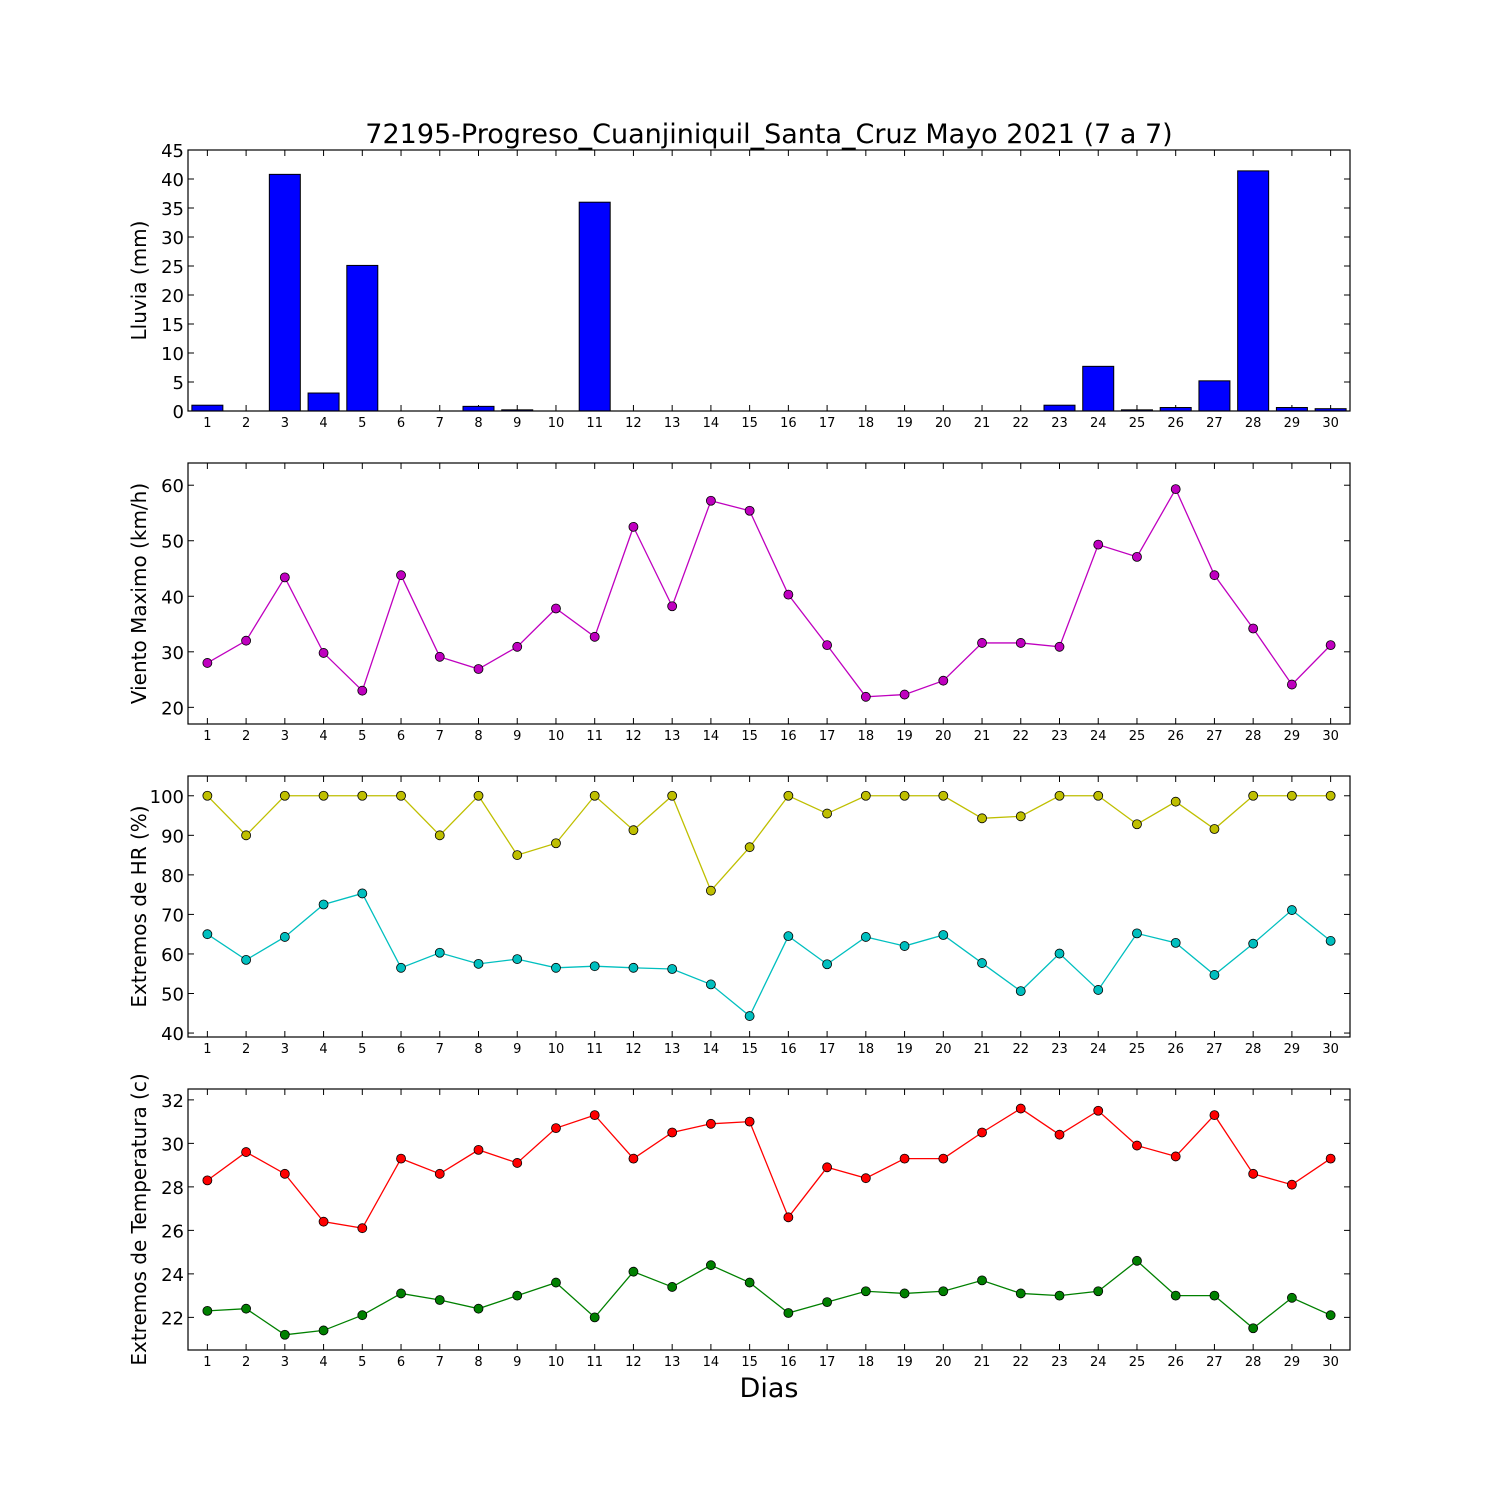 Image resolution: width=1500 pixels, height=1500 pixels. I want to click on y-tick-label: 26, so click(172, 1231).